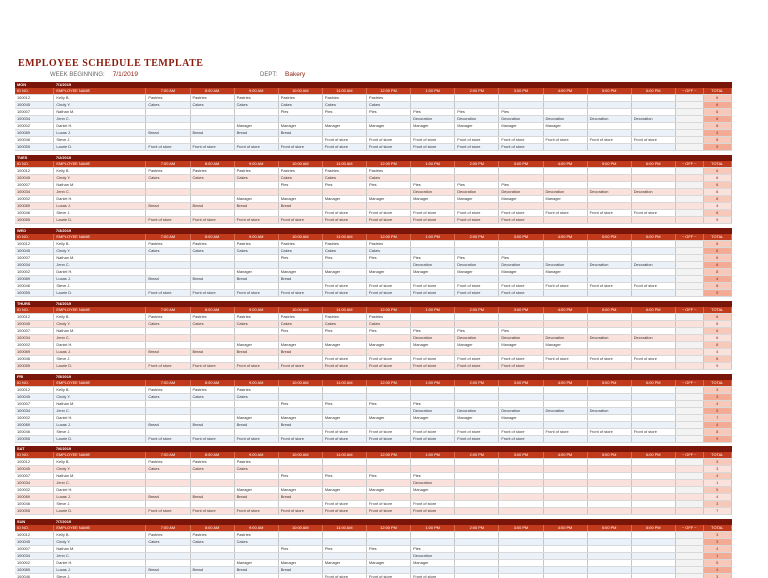 Image resolution: width=768 pixels, height=578 pixels. Describe the element at coordinates (35, 404) in the screenshot. I see `employee-id: 100007` at that location.